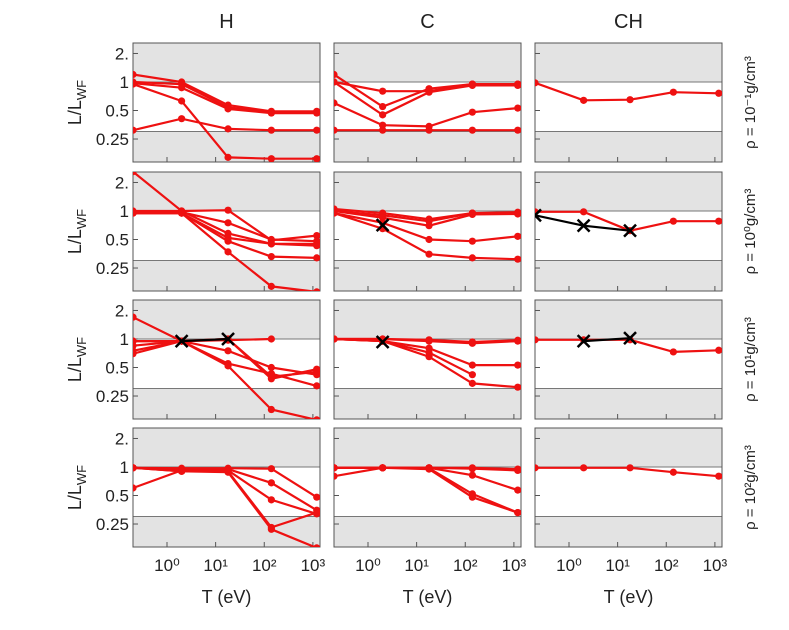 The image size is (789, 630). What do you see at coordinates (750, 232) in the screenshot?
I see `row-label: ρ = 10⁰g/cm³` at bounding box center [750, 232].